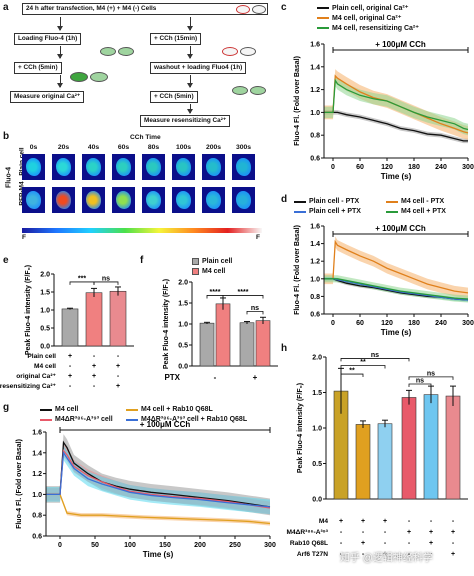 Image resolution: width=474 pixels, height=576 pixels. Describe the element at coordinates (309, 543) in the screenshot. I see `table-h-row-label: Rab10 Q68L` at that location.